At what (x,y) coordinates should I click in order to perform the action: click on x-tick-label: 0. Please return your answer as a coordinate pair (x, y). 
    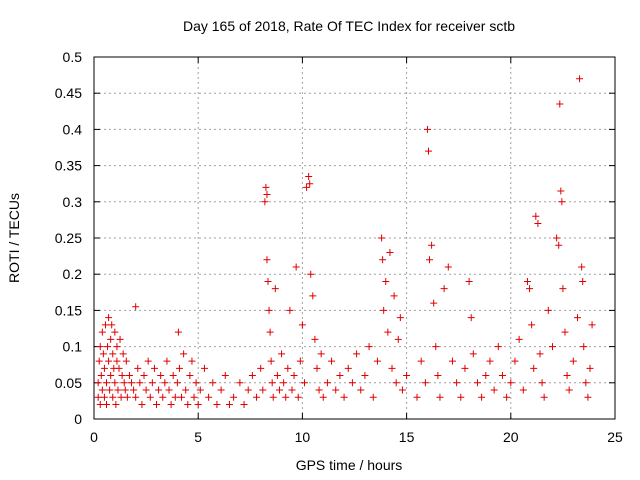
    Looking at the image, I should click on (94, 437).